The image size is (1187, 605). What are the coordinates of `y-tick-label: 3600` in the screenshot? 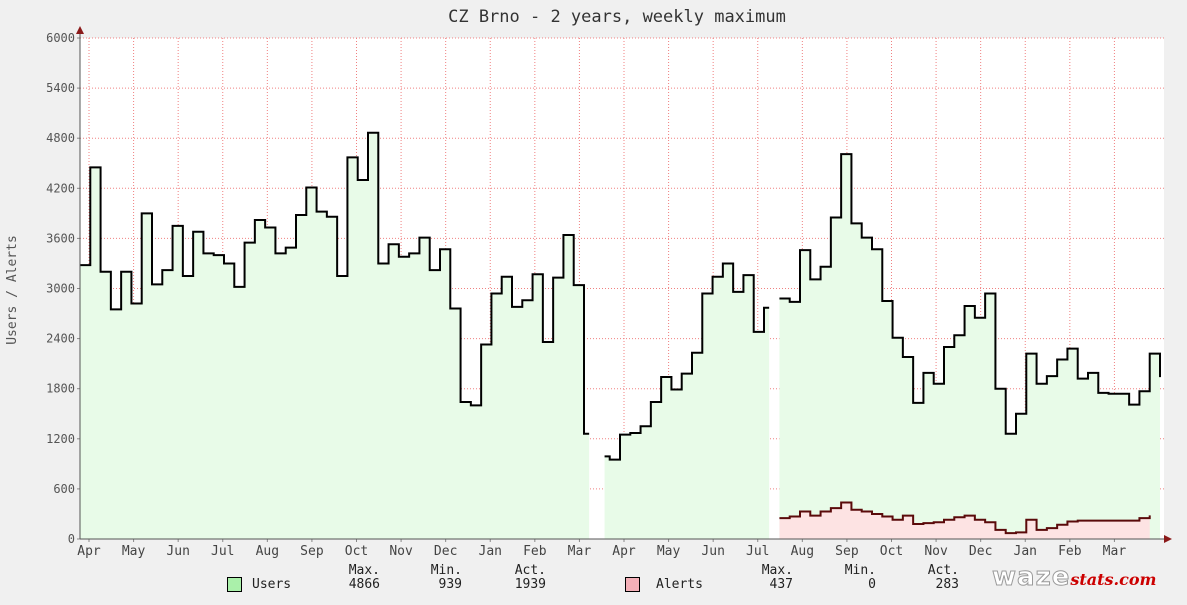 It's located at (60, 238).